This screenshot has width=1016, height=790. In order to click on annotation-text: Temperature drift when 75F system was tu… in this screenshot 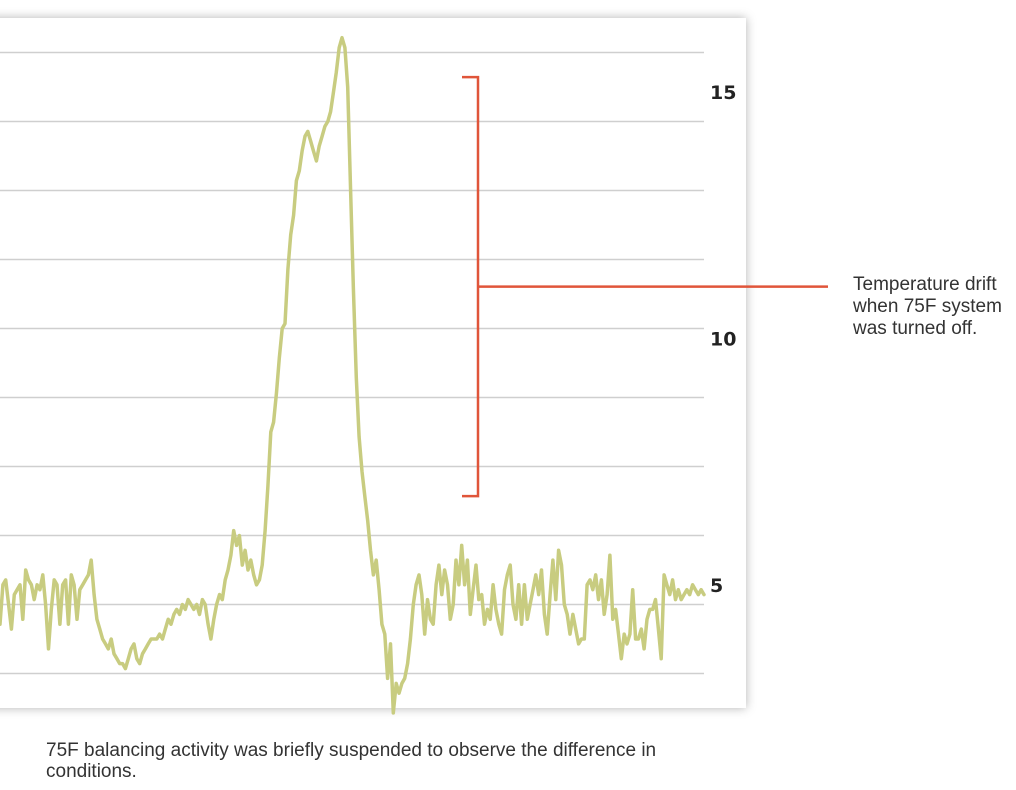, I will do `click(927, 306)`.